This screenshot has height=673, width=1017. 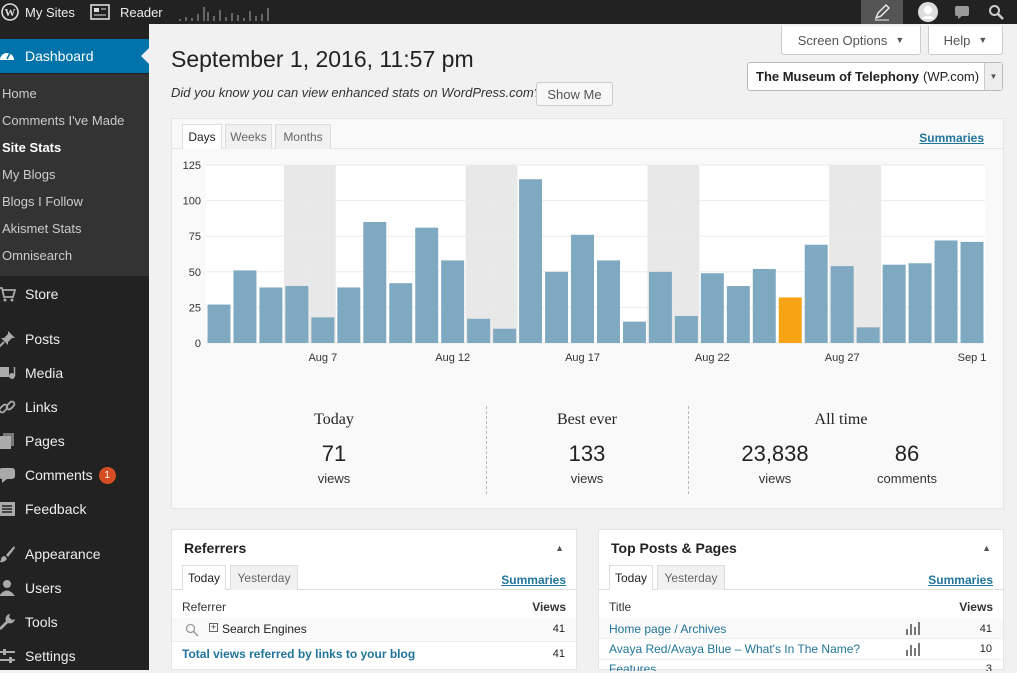 I want to click on sidebar-item-posts: Posts, so click(x=74, y=339).